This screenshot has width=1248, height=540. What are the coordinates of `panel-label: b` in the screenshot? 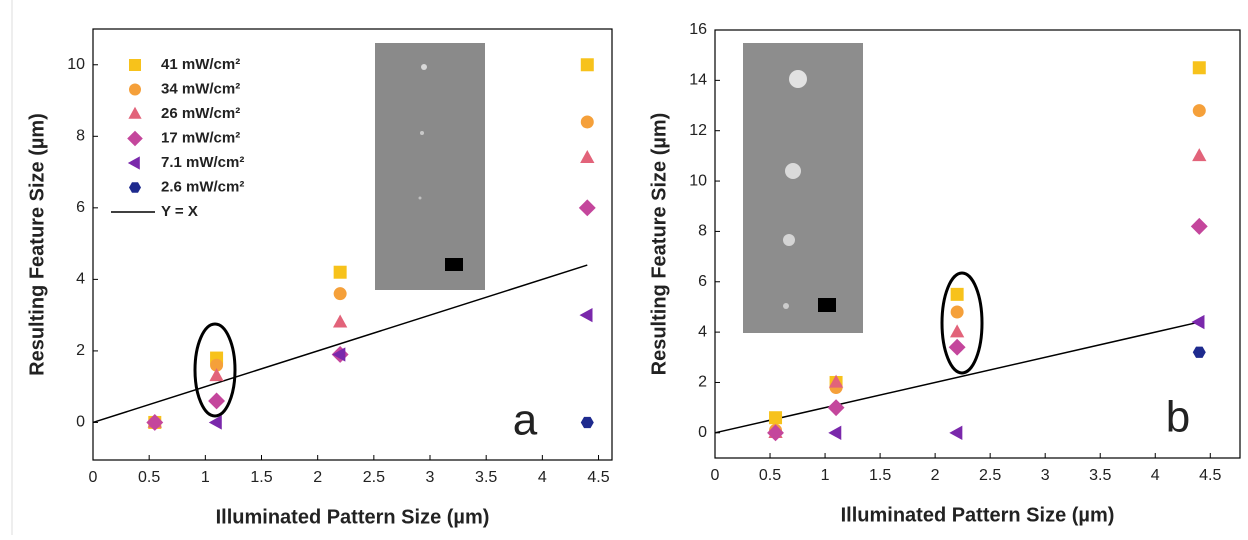 It's located at (1178, 417).